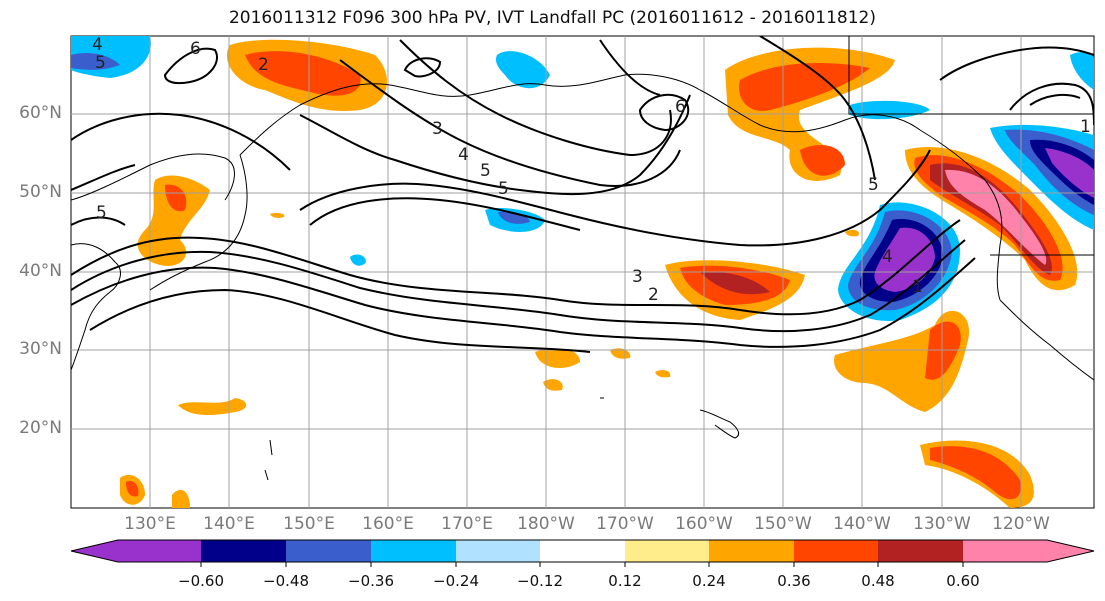 The image size is (1105, 601). I want to click on lon-label: 120°W, so click(1021, 524).